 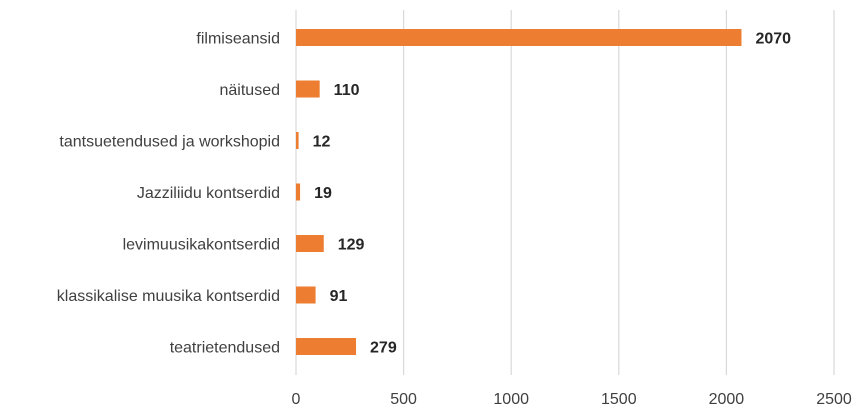 What do you see at coordinates (225, 348) in the screenshot?
I see `category-label: teatrietendused` at bounding box center [225, 348].